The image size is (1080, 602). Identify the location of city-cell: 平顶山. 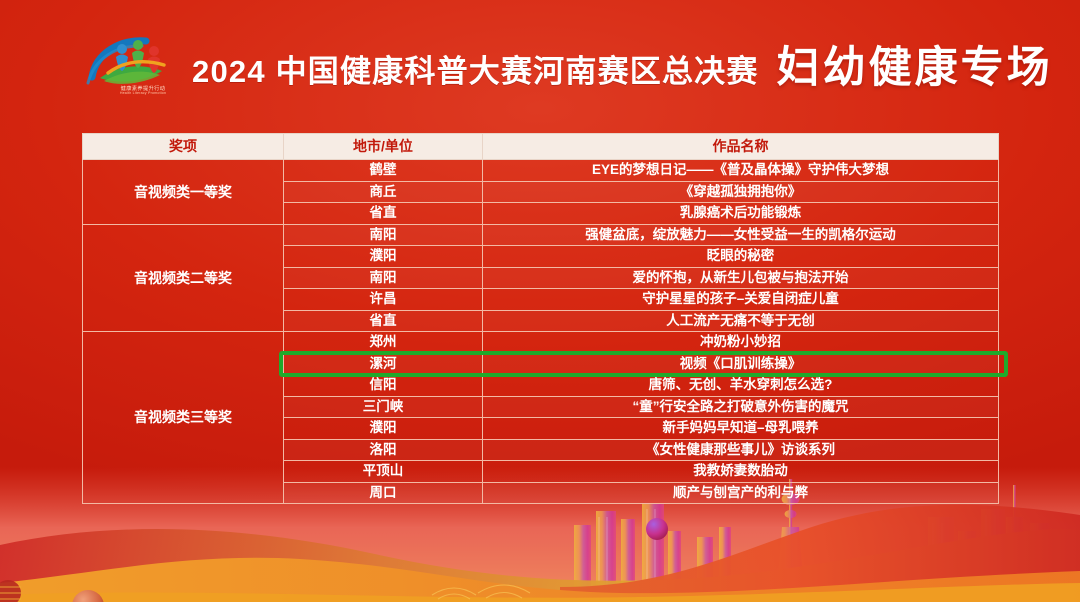
(383, 471).